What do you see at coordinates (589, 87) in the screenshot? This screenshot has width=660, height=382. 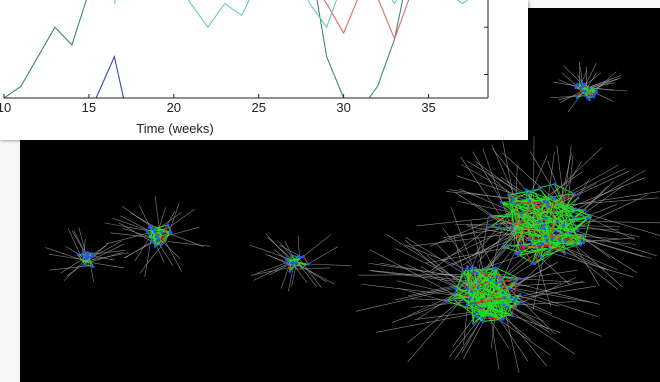 I see `cluster-top-right` at bounding box center [589, 87].